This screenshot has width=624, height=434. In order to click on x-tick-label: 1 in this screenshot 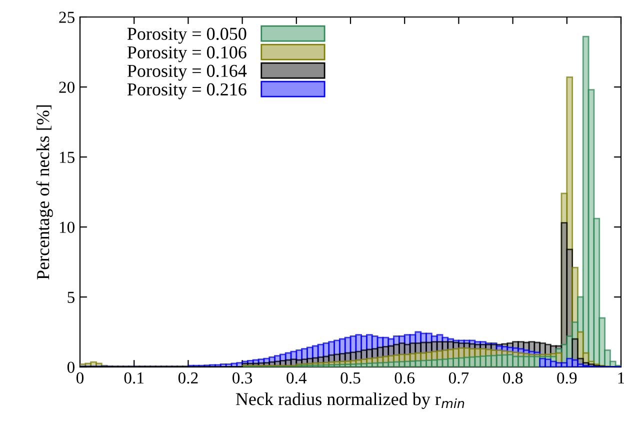, I will do `click(621, 378)`.